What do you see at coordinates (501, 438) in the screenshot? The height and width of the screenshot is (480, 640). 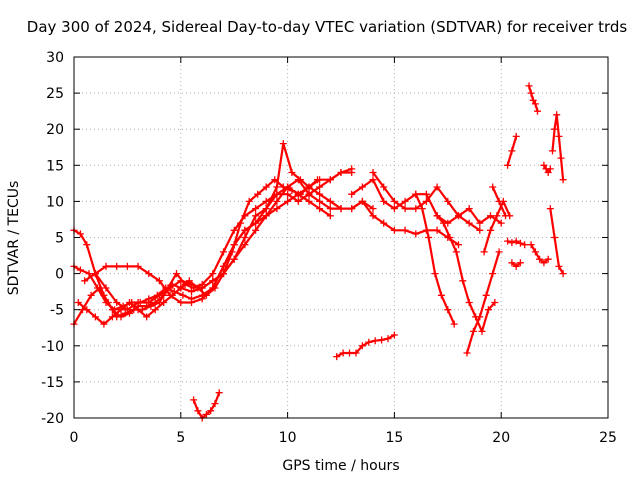 I see `x-tick-label: 20` at bounding box center [501, 438].